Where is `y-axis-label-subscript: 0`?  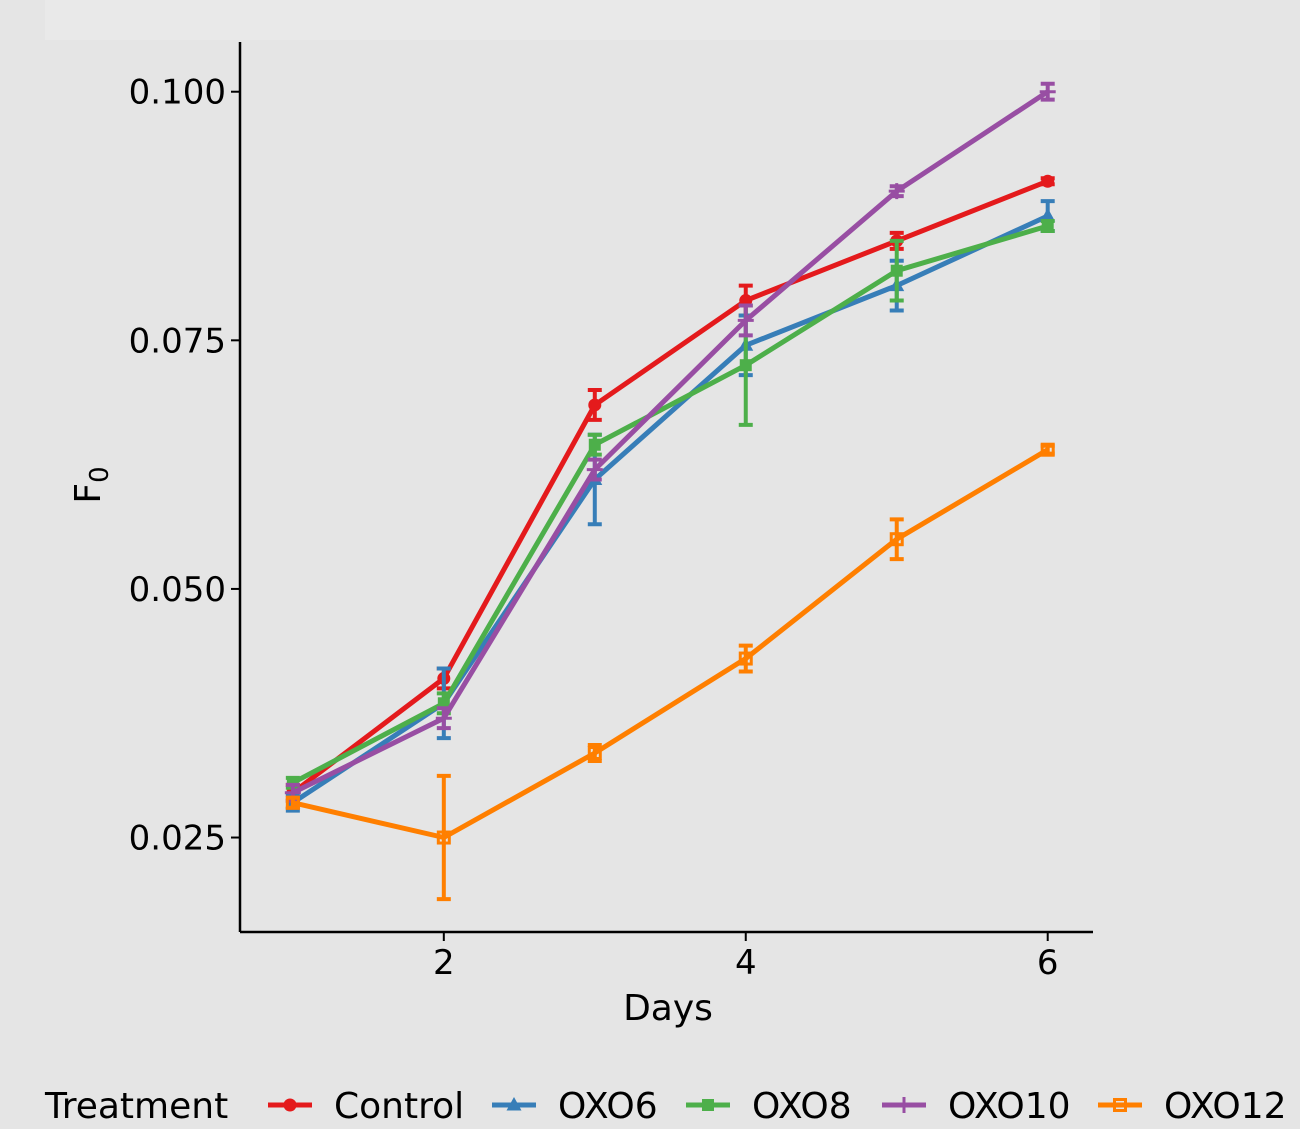
y-axis-label-subscript: 0 is located at coordinates (100, 474).